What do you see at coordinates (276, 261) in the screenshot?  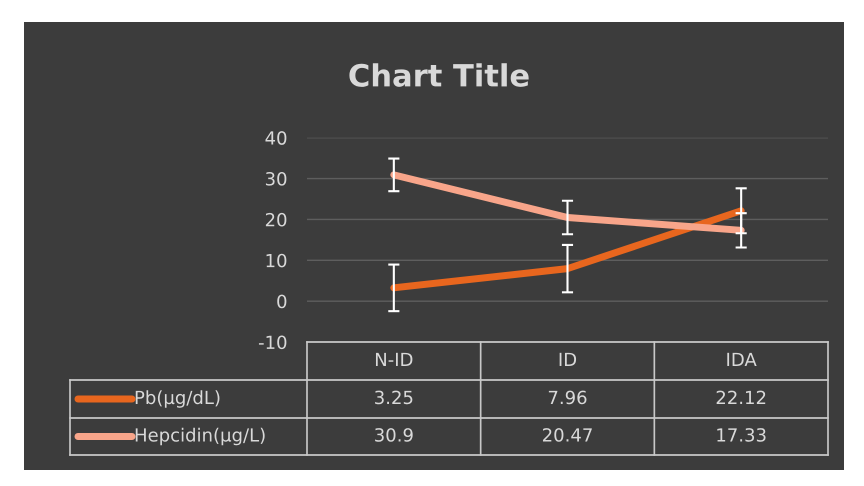 I see `y-tick-label: 10` at bounding box center [276, 261].